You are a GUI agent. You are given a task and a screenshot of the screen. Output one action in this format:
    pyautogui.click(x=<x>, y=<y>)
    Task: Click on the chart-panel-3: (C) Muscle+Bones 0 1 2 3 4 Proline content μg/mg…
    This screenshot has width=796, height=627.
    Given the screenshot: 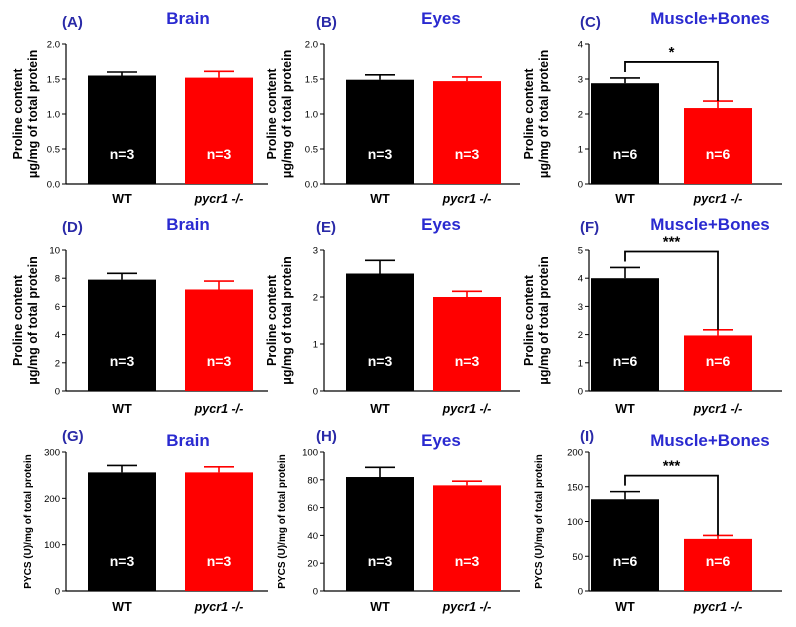 What is the action you would take?
    pyautogui.click(x=652, y=107)
    